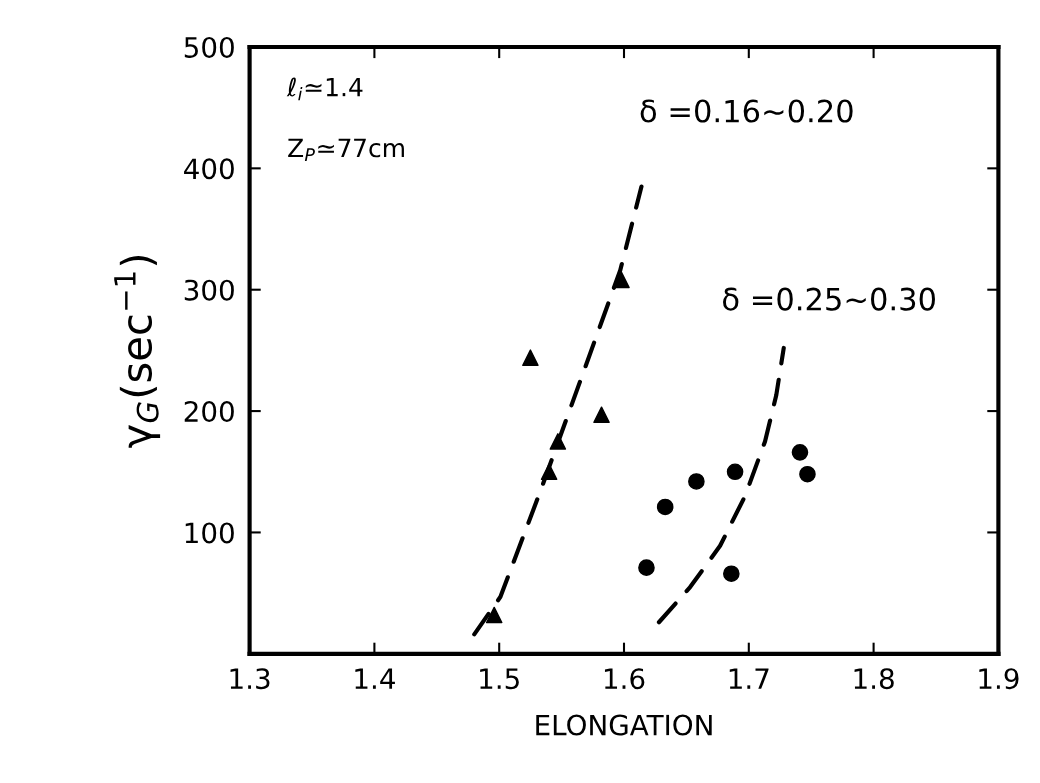  Describe the element at coordinates (999, 679) in the screenshot. I see `x-tick-label: 1.9` at that location.